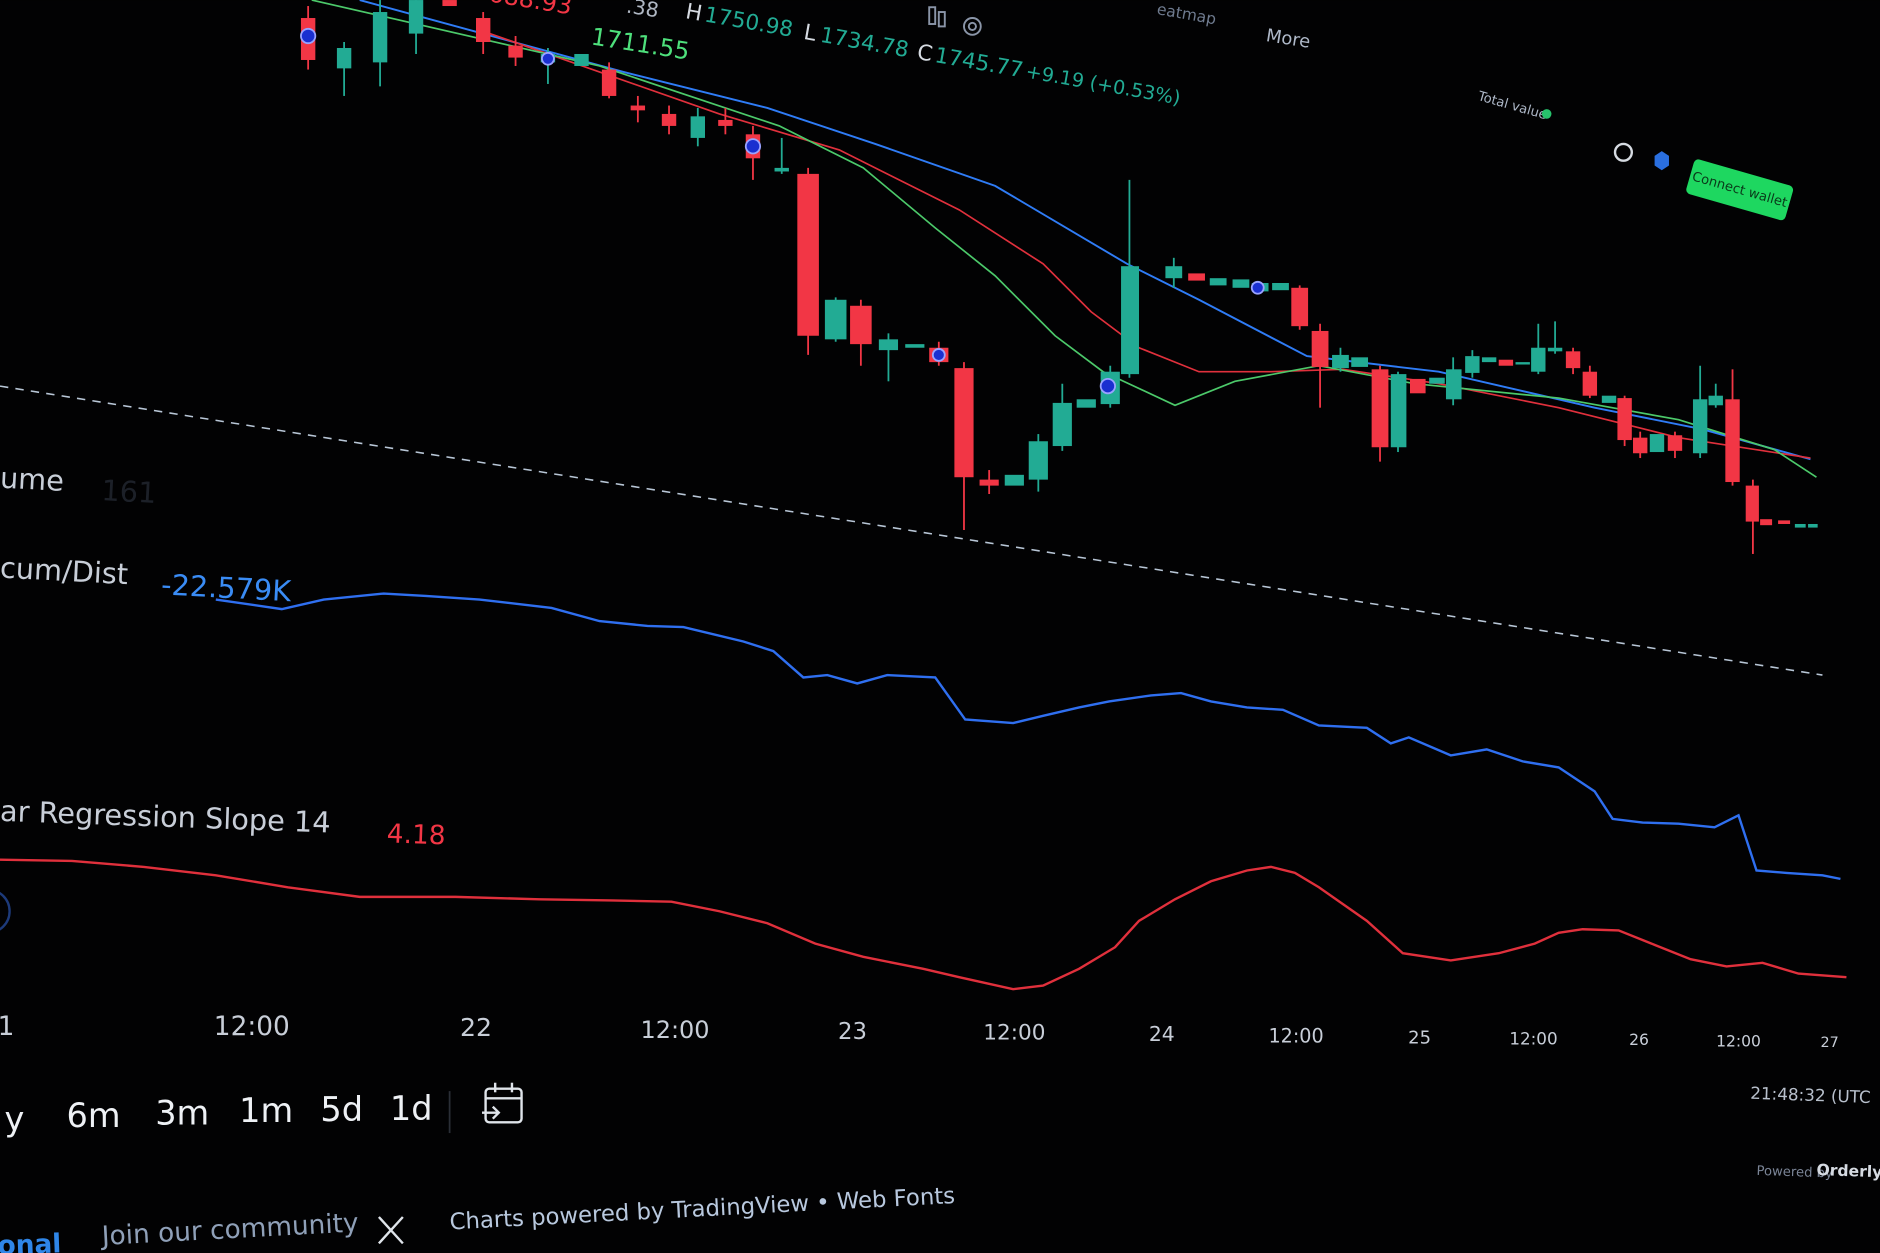  Describe the element at coordinates (32, 479) in the screenshot. I see `volume-label: ume` at that location.